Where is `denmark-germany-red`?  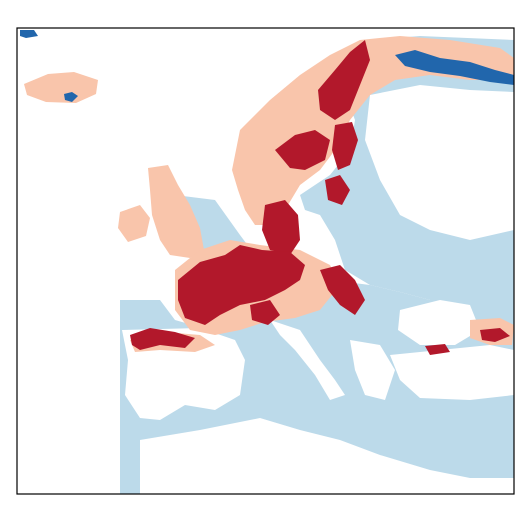 denmark-germany-red is located at coordinates (281, 227).